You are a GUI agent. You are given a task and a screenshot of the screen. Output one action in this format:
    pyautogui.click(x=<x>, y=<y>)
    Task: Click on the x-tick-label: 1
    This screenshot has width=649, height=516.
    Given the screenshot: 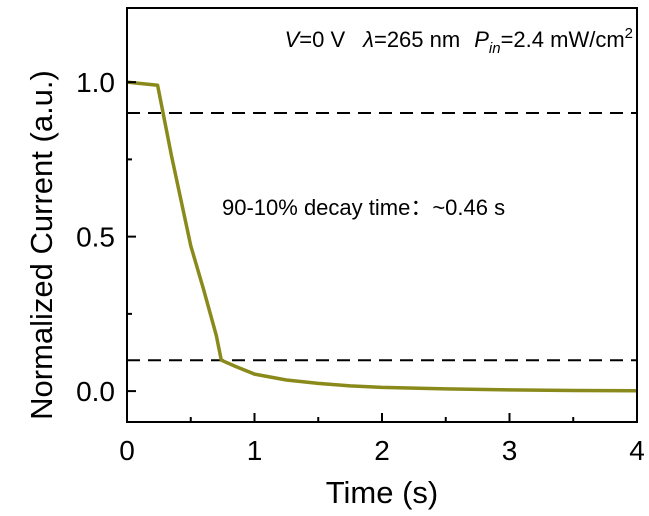 What is the action you would take?
    pyautogui.click(x=255, y=450)
    